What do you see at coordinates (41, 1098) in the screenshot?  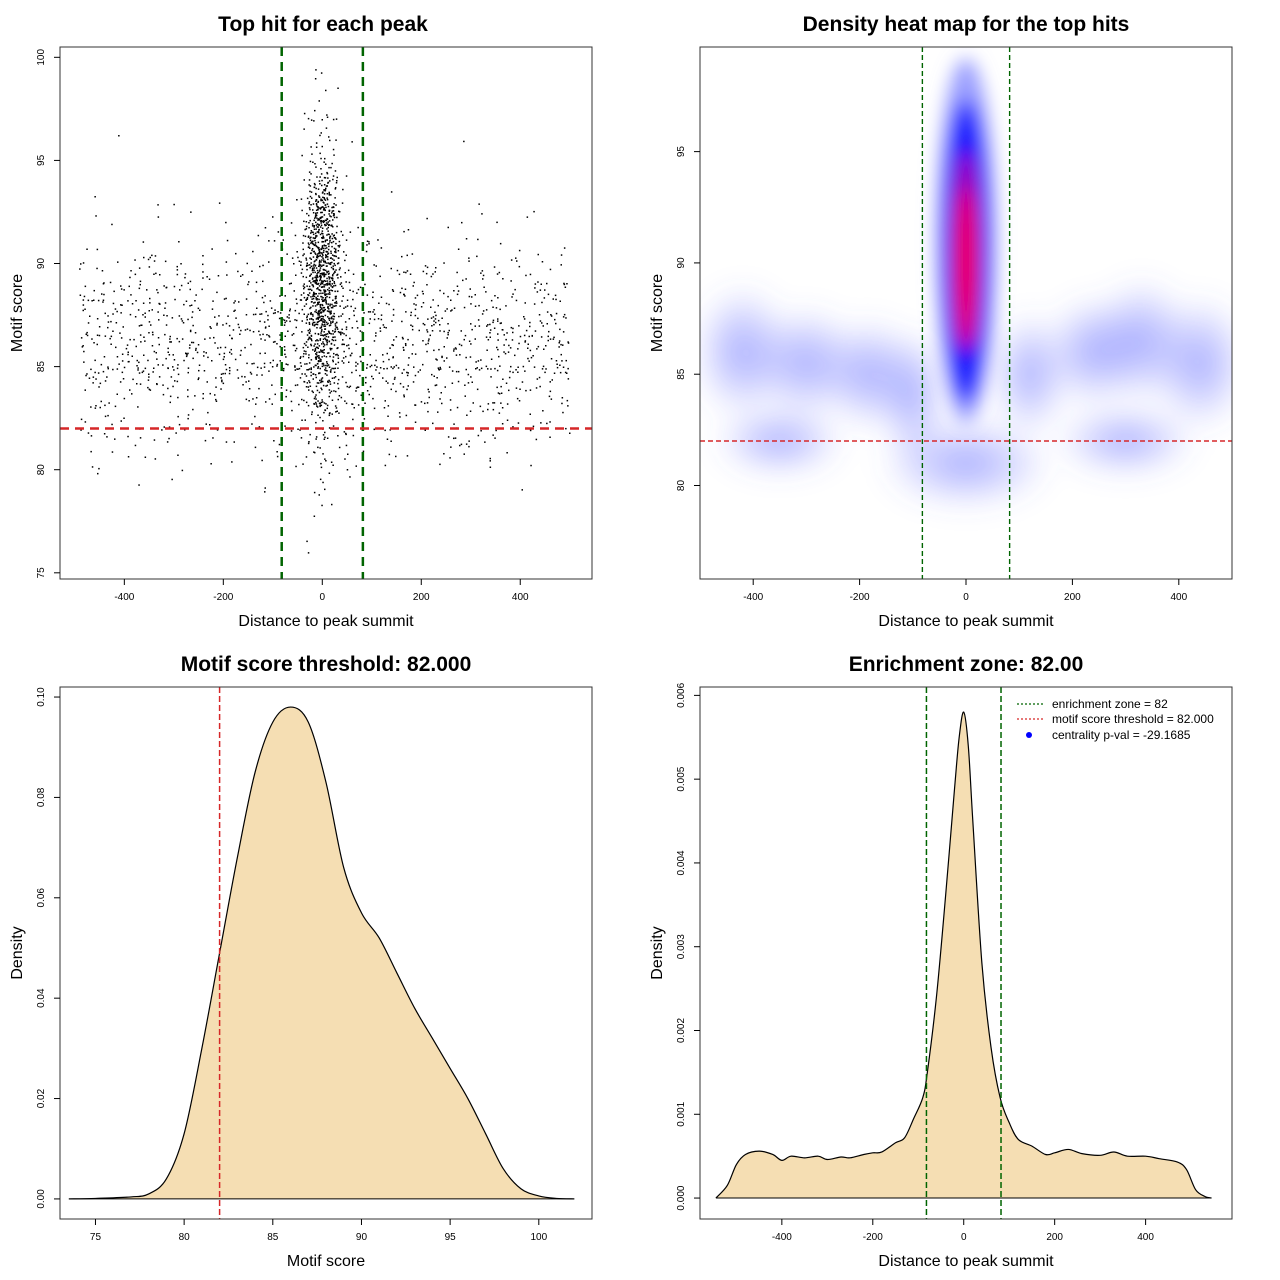 I see `y-tick-label: 0.02` at bounding box center [41, 1098].